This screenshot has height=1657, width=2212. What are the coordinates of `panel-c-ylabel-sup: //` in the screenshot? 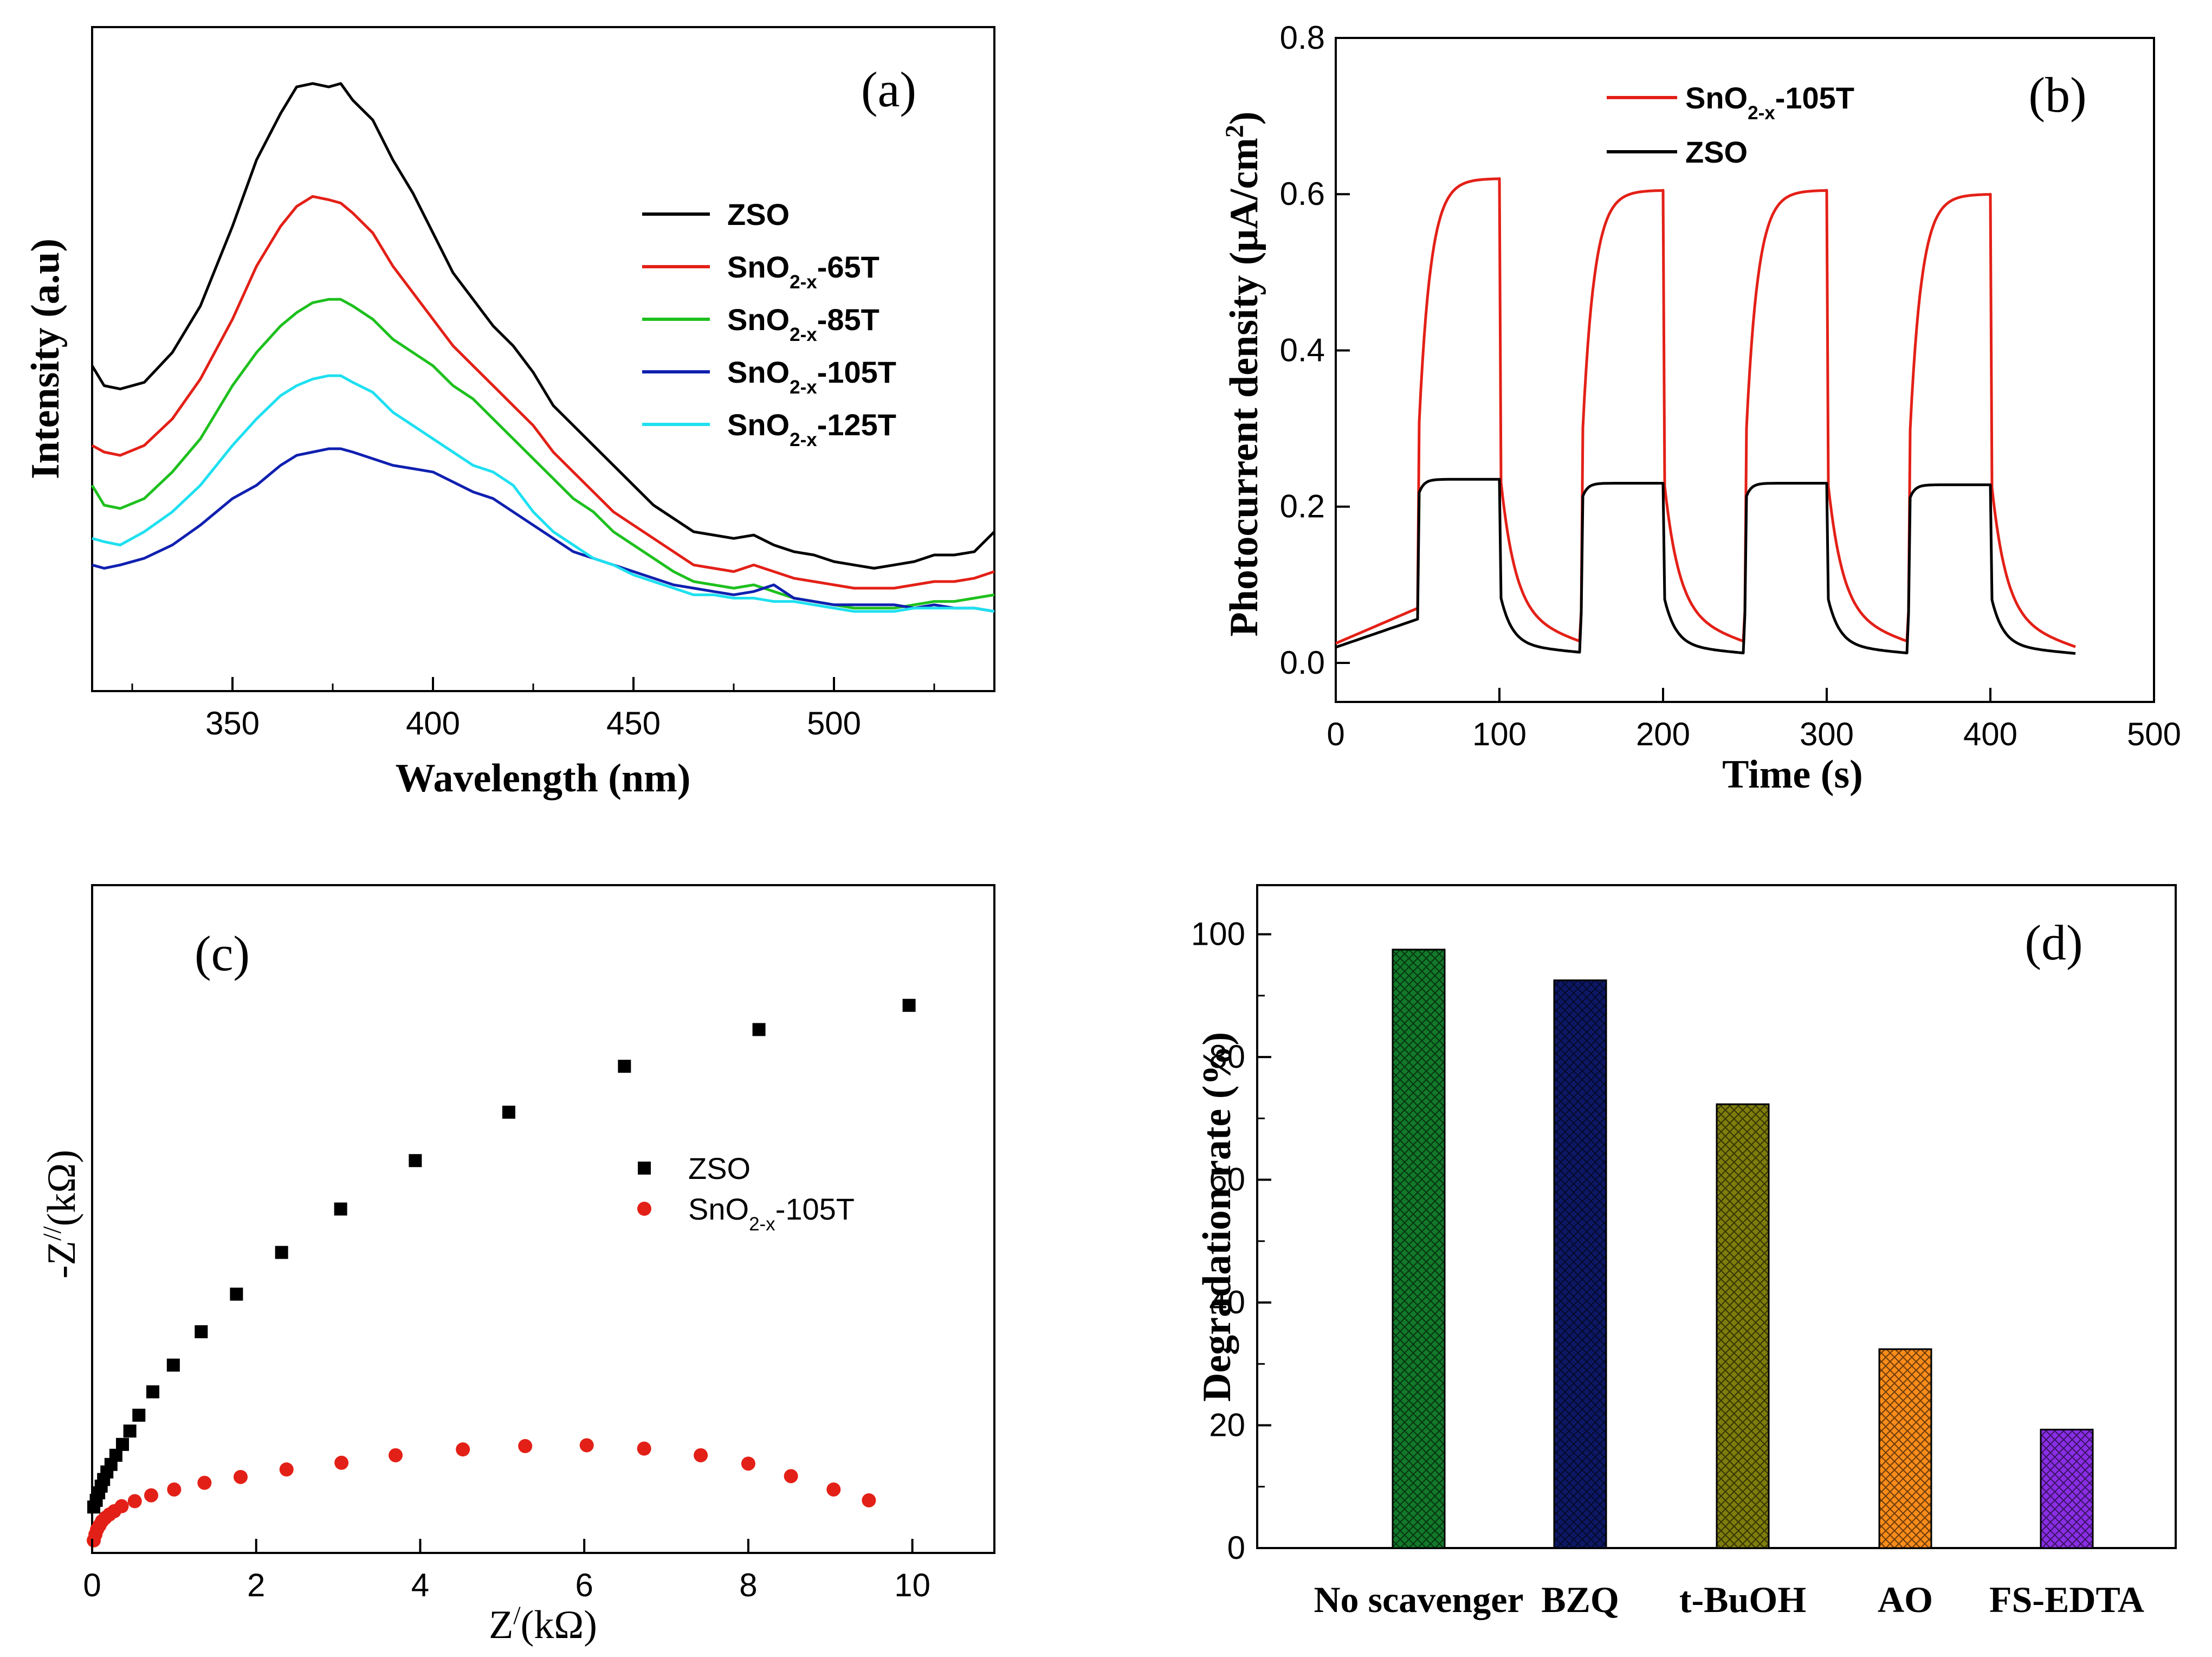 It's located at (52, 1233).